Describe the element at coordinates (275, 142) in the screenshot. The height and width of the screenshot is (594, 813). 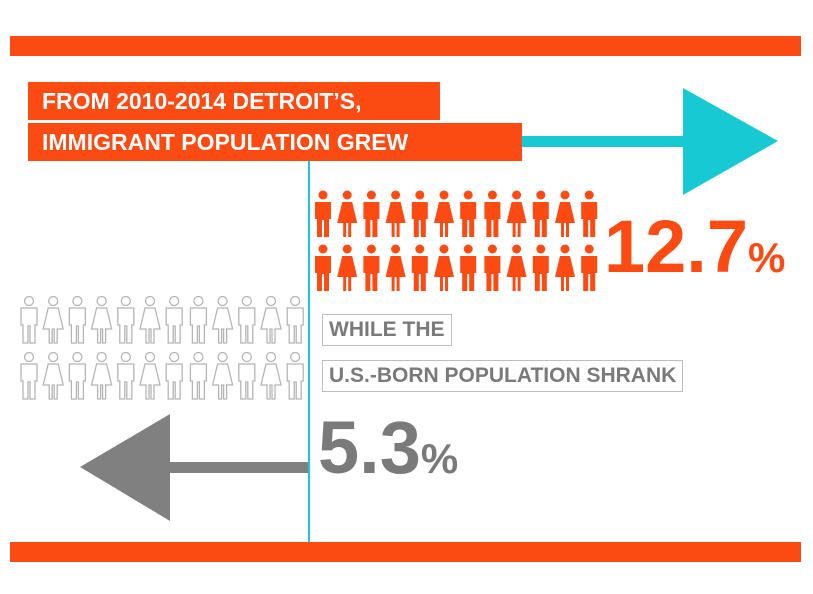
I see `headline-line-2: IMMIGRANT POPULATION GREW` at that location.